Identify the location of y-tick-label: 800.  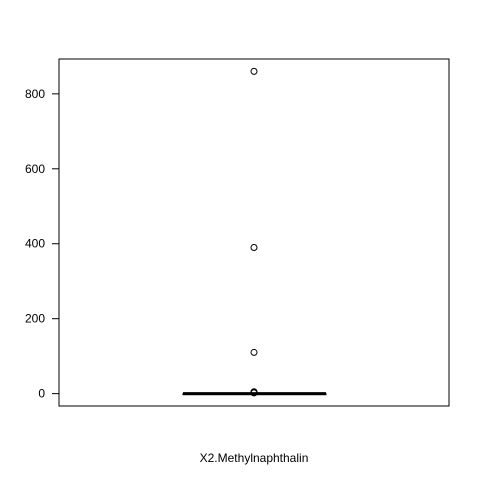
(35, 94).